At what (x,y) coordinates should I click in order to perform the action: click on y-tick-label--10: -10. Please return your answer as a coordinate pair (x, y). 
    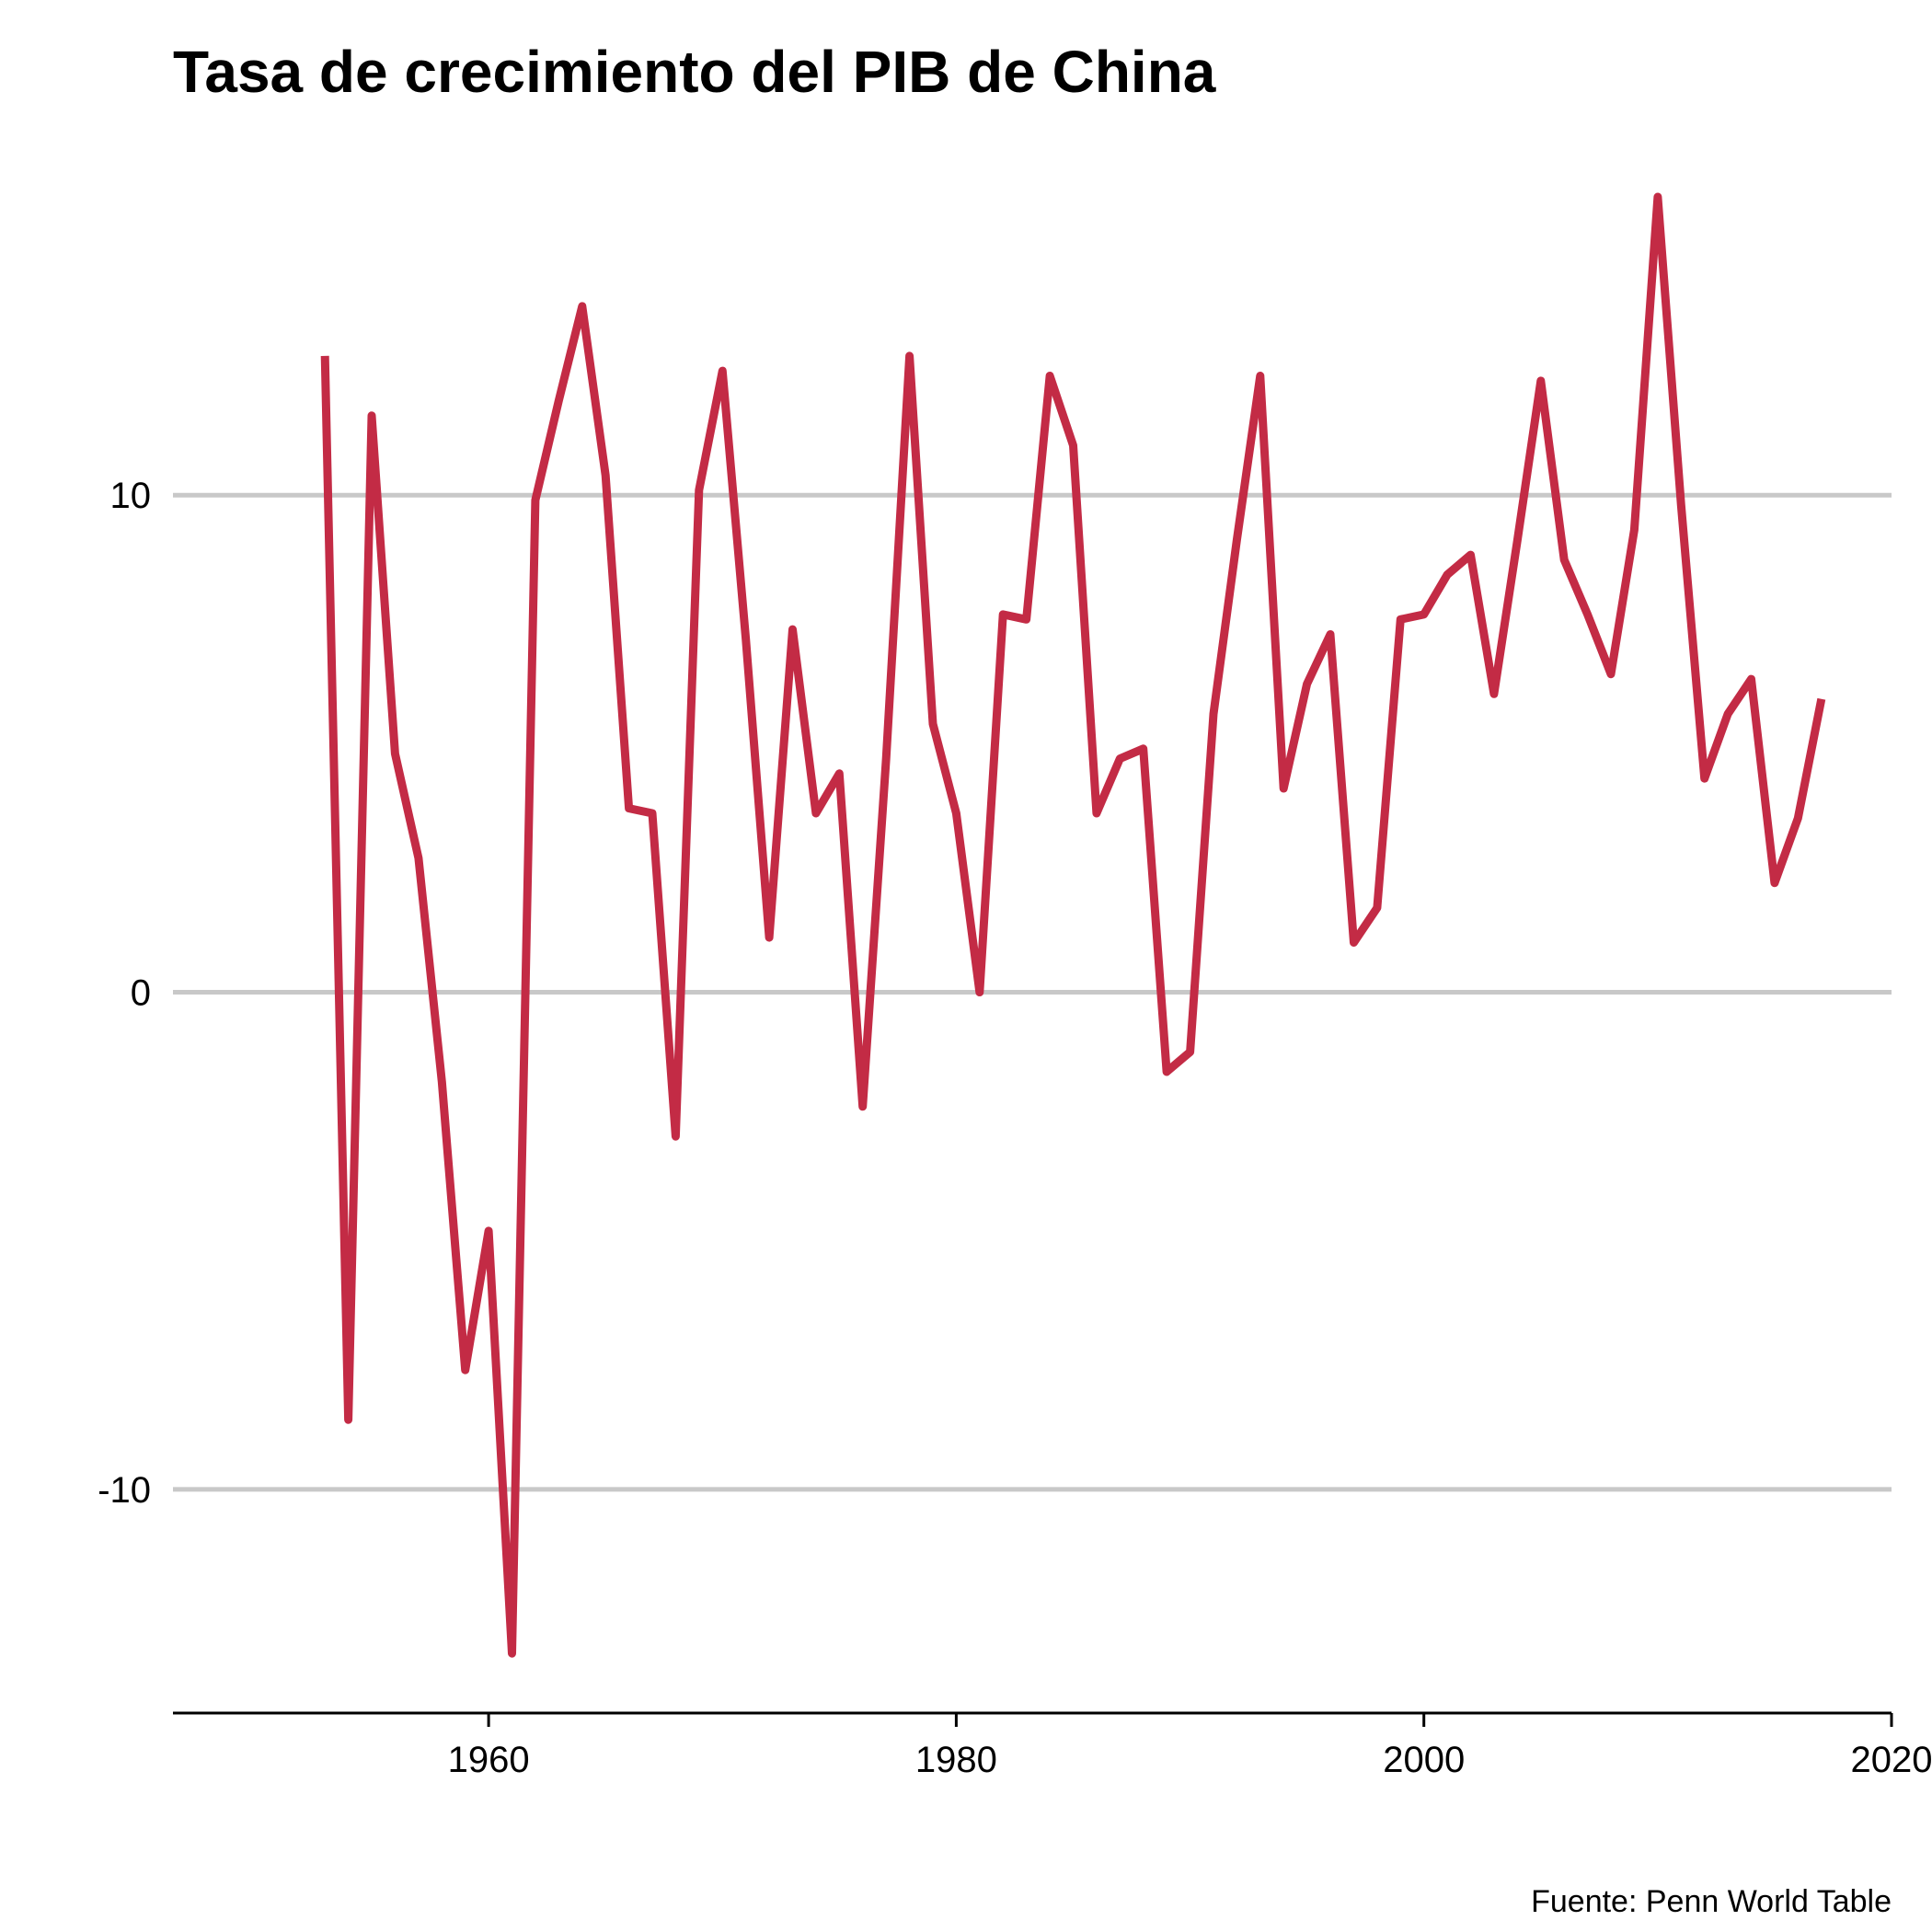
    Looking at the image, I should click on (124, 1490).